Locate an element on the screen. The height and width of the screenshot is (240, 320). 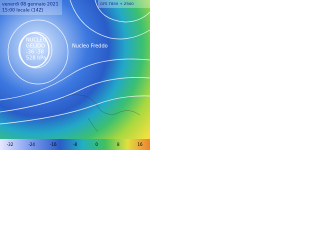
right-label: Nucleo Freddo is located at coordinates (90, 47).